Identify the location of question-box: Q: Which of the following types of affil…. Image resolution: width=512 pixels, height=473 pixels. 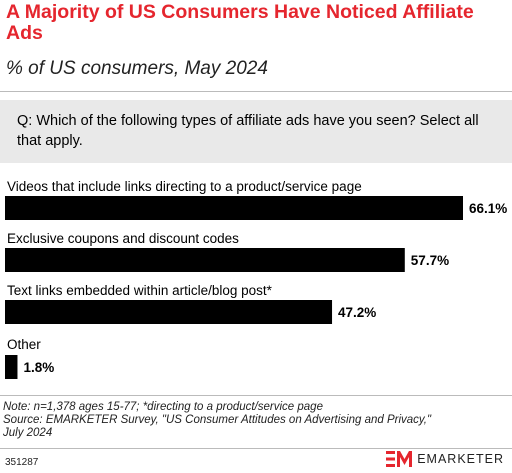
(256, 131).